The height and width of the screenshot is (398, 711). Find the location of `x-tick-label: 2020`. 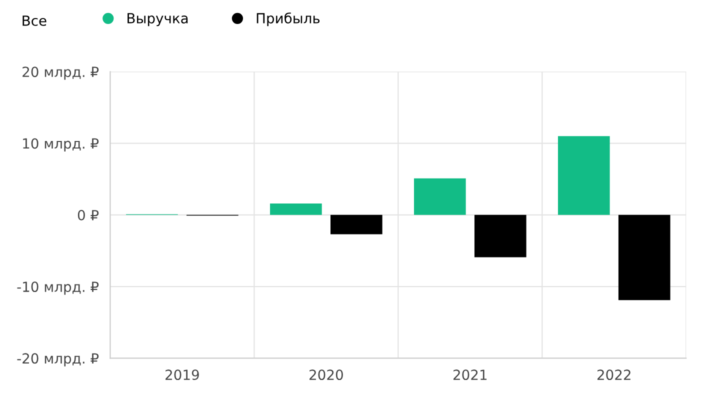

x-tick-label: 2020 is located at coordinates (326, 375).